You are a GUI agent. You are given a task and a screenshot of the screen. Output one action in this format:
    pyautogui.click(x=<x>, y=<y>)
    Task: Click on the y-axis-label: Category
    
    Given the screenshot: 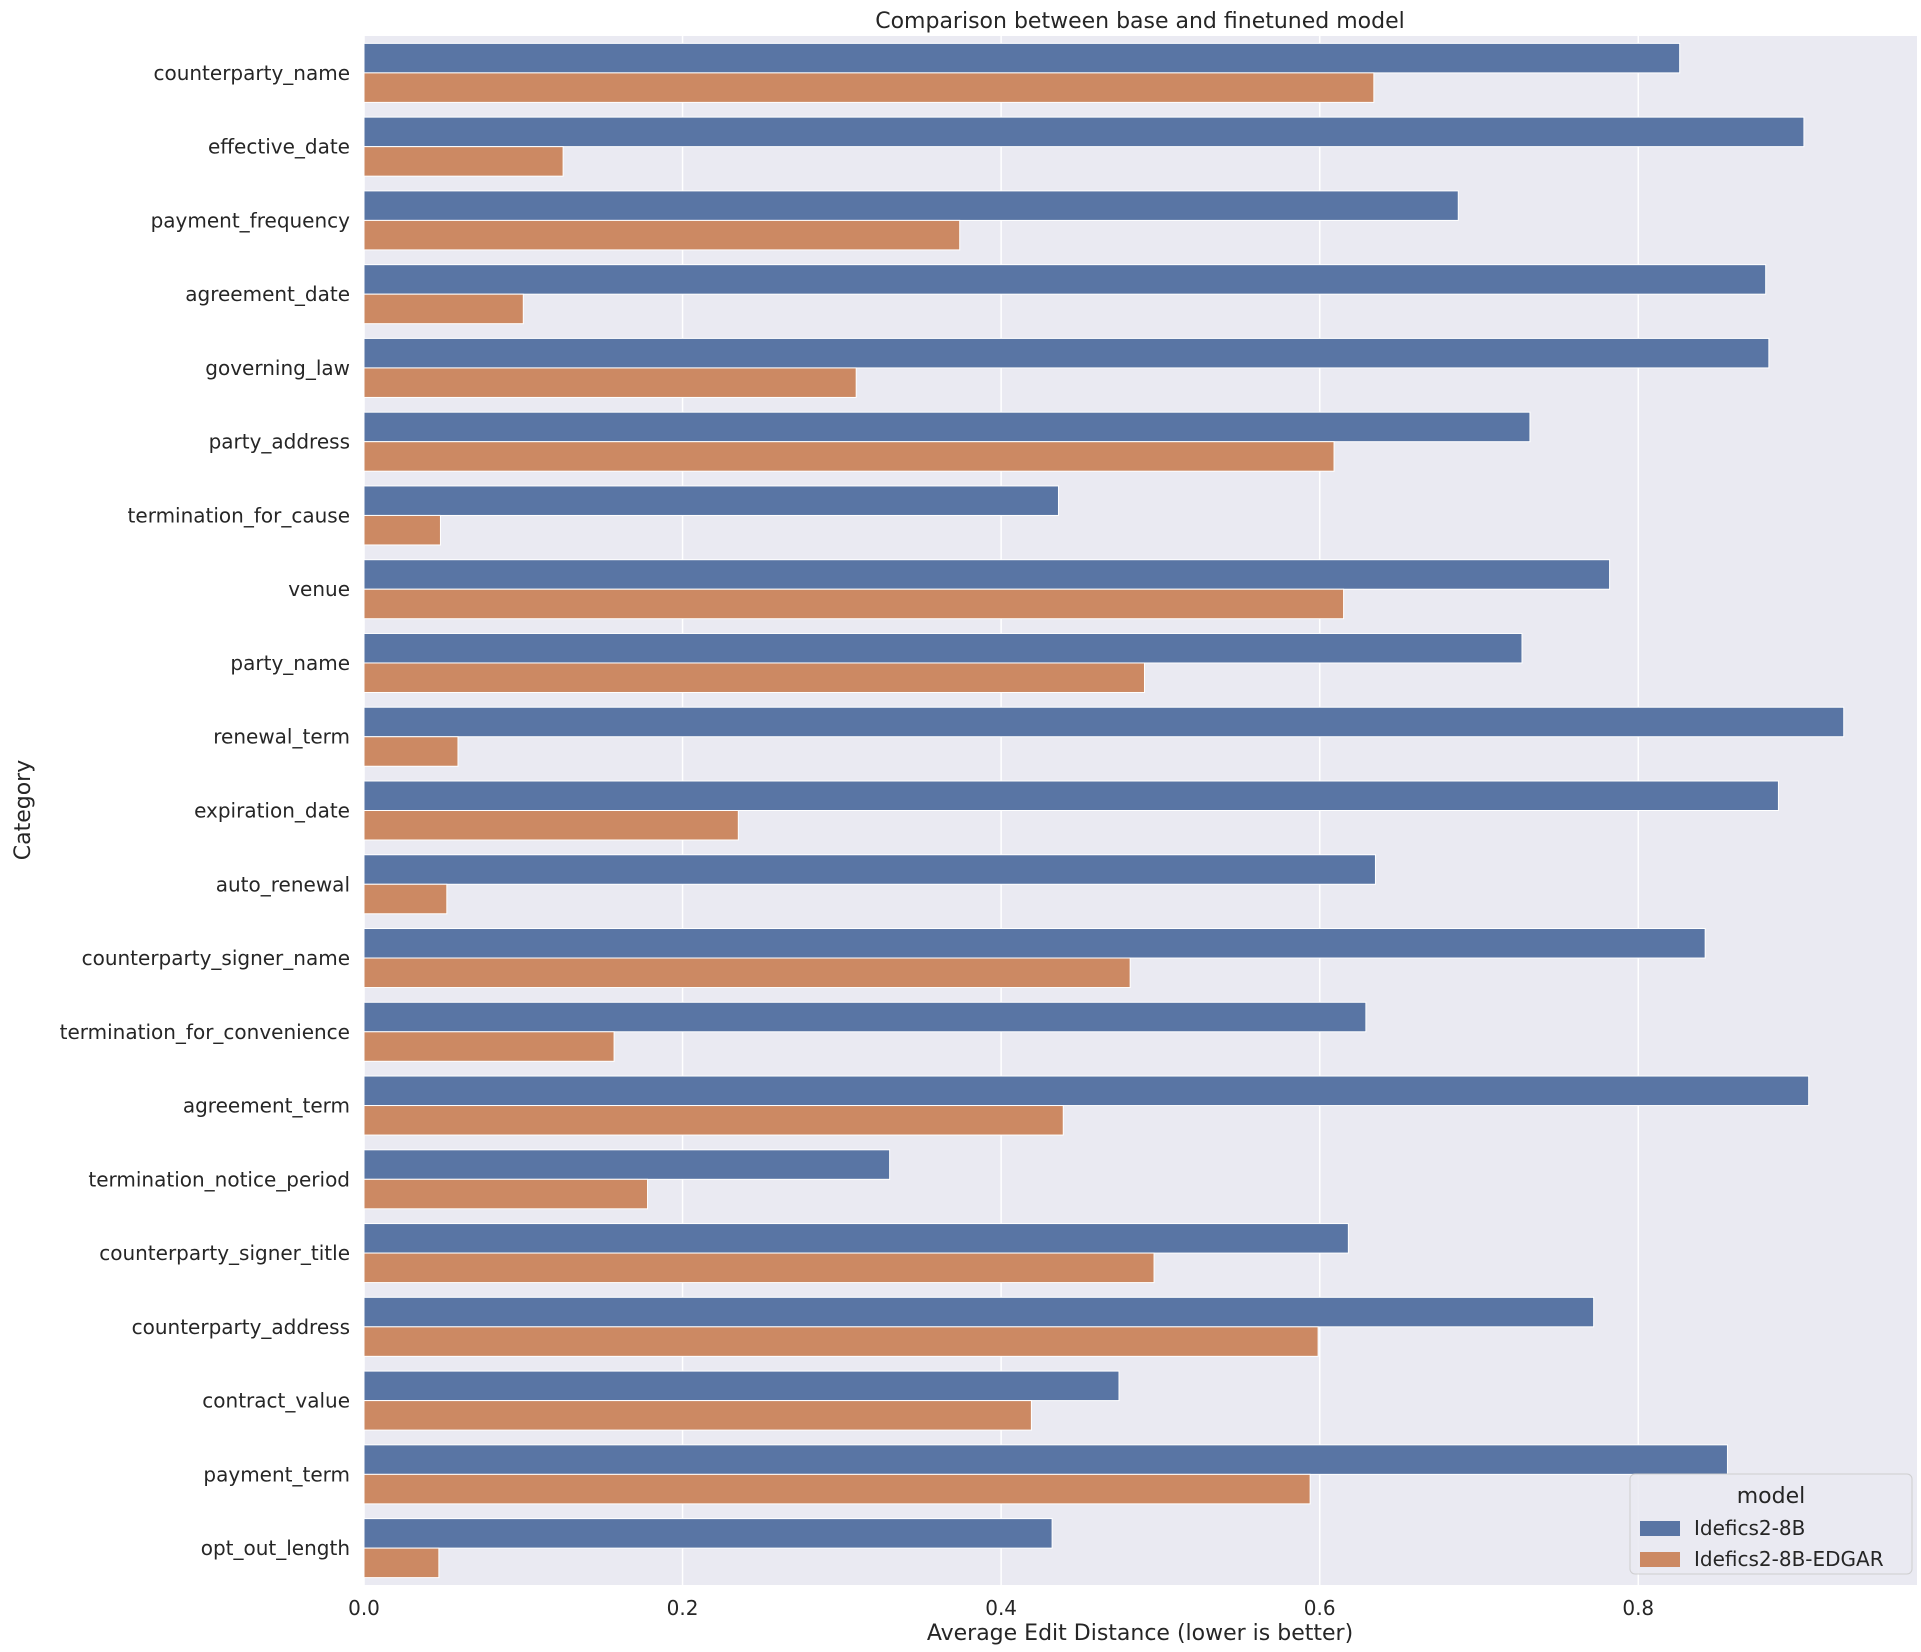 What is the action you would take?
    pyautogui.click(x=23, y=810)
    